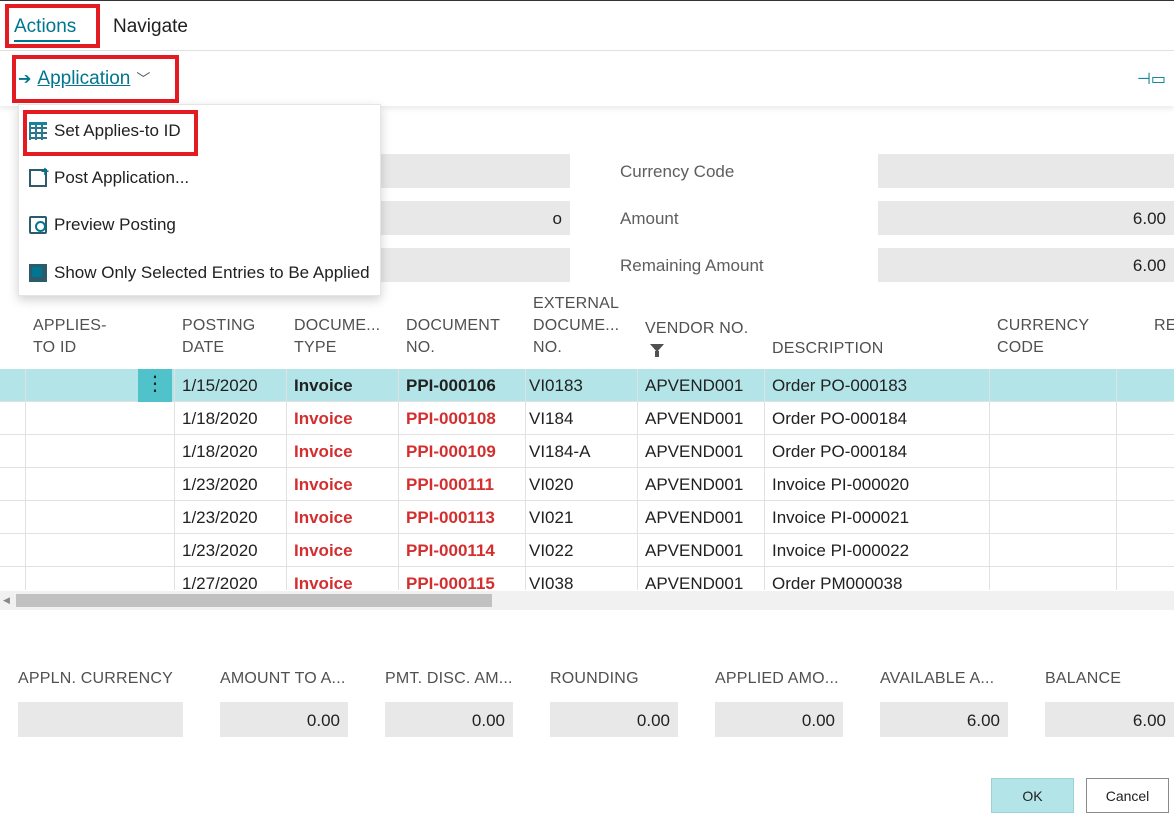 The image size is (1174, 824). What do you see at coordinates (155, 385) in the screenshot?
I see `row-menu-icon: ⋮` at bounding box center [155, 385].